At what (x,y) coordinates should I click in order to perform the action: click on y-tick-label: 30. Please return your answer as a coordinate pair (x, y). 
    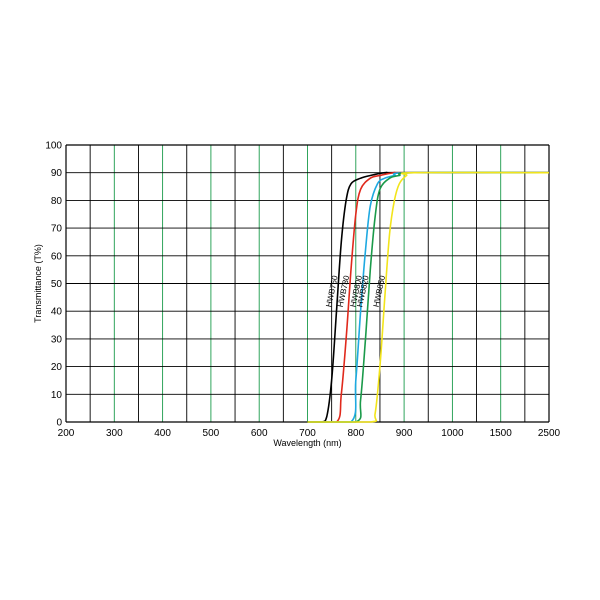
    Looking at the image, I should click on (57, 339).